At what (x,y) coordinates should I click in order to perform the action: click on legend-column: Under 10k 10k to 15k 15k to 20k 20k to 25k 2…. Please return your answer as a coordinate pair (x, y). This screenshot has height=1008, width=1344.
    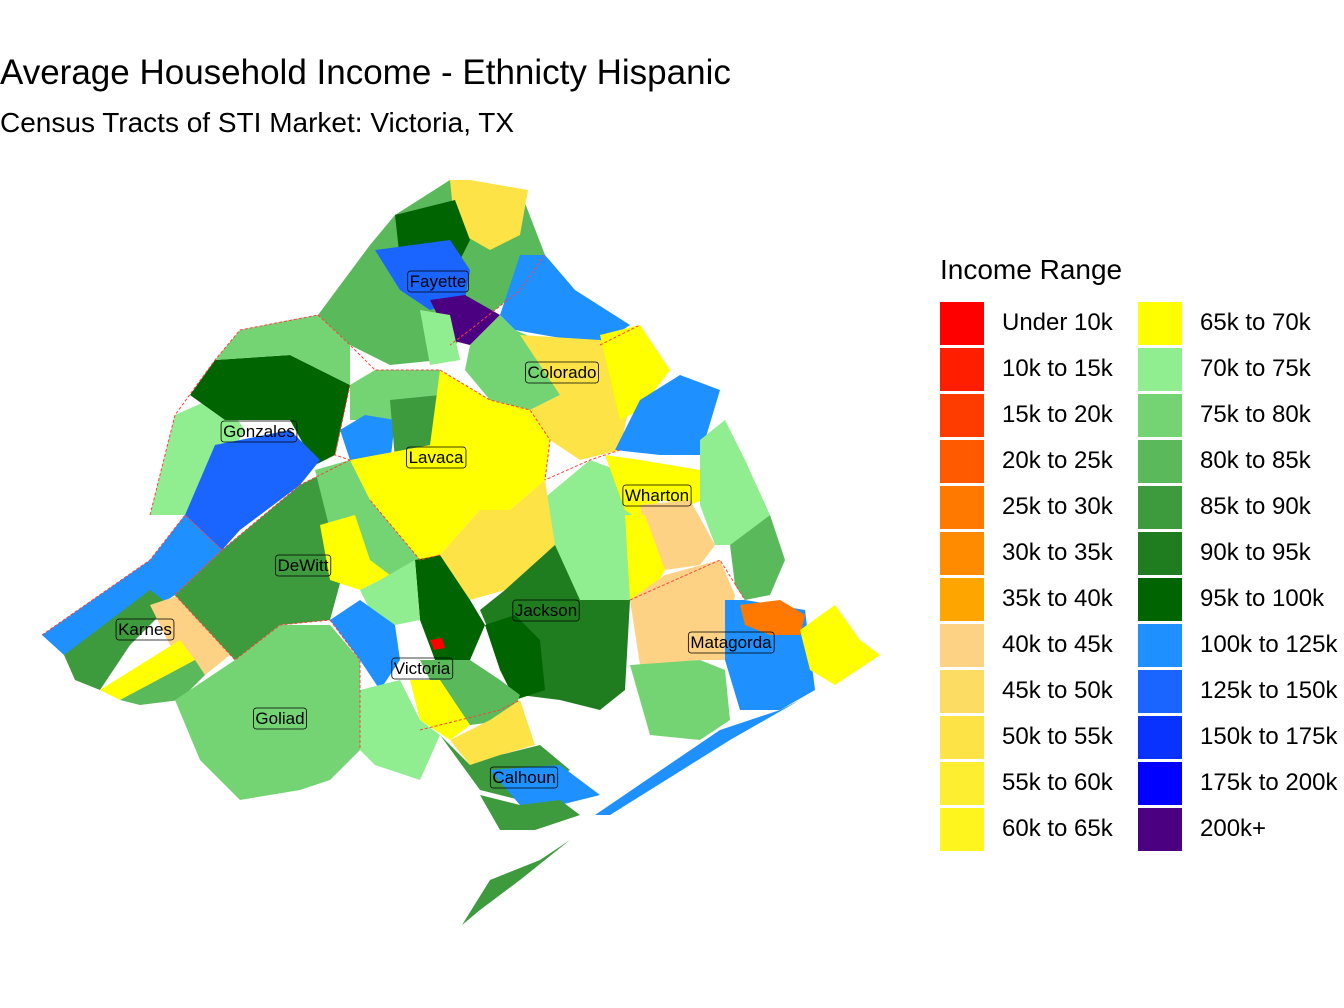
    Looking at the image, I should click on (1039, 576).